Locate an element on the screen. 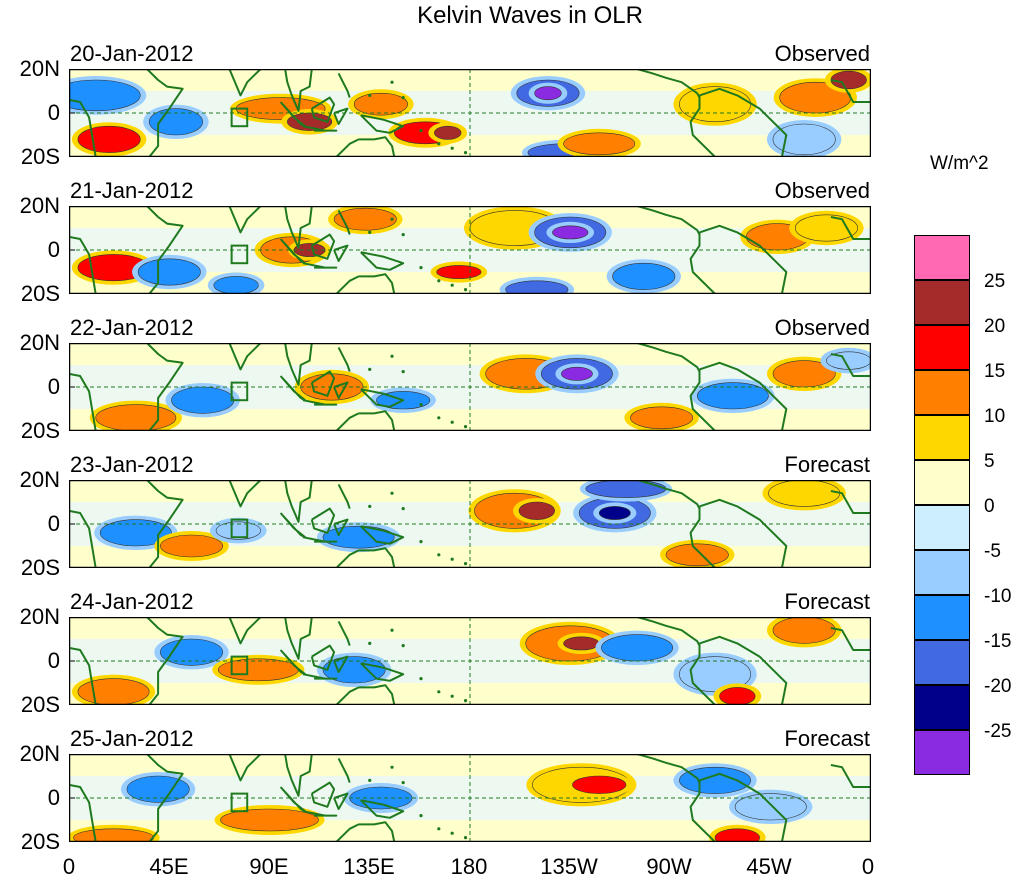 The width and height of the screenshot is (1021, 887). colorbar-label: -20 is located at coordinates (998, 686).